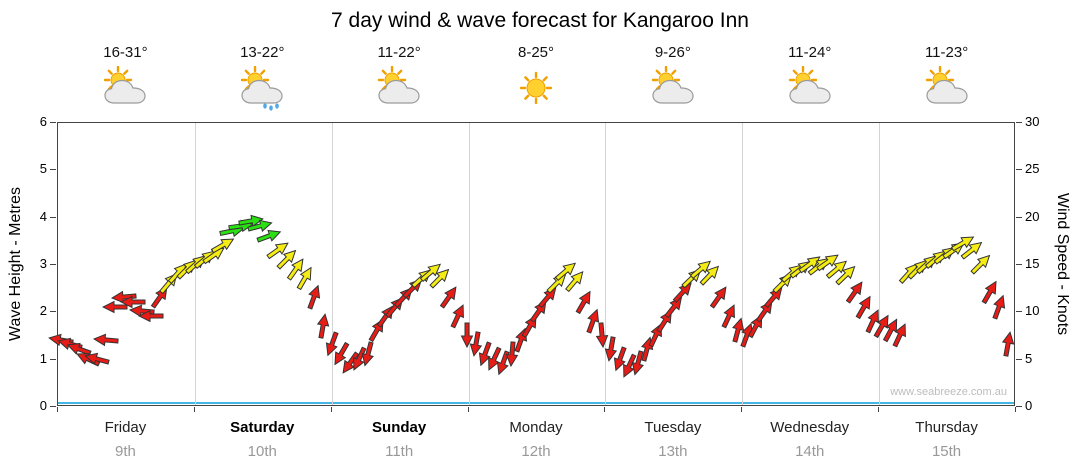 The width and height of the screenshot is (1080, 475). I want to click on day-name: Wednesday, so click(810, 427).